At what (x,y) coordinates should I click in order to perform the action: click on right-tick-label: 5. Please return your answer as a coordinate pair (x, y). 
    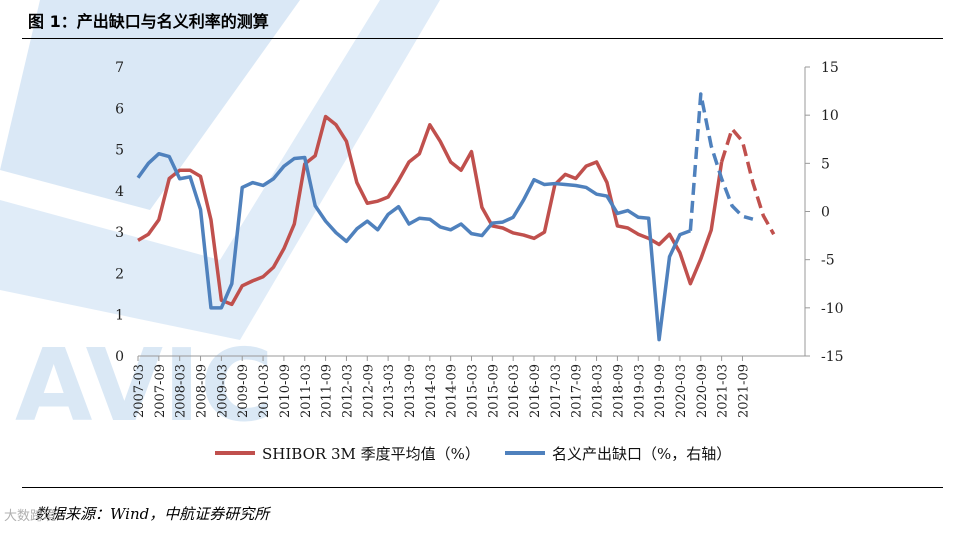
    Looking at the image, I should click on (825, 164).